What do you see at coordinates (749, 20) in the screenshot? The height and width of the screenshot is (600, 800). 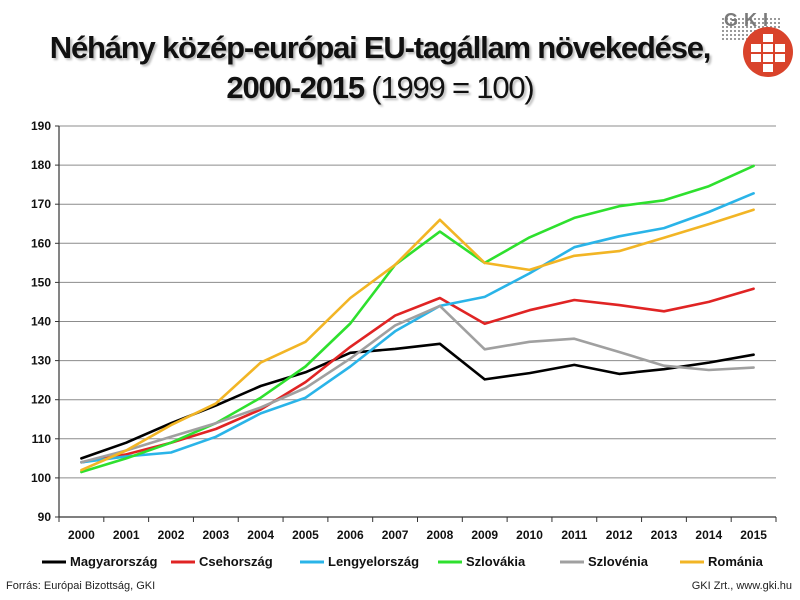 I see `logo-text: GKI` at bounding box center [749, 20].